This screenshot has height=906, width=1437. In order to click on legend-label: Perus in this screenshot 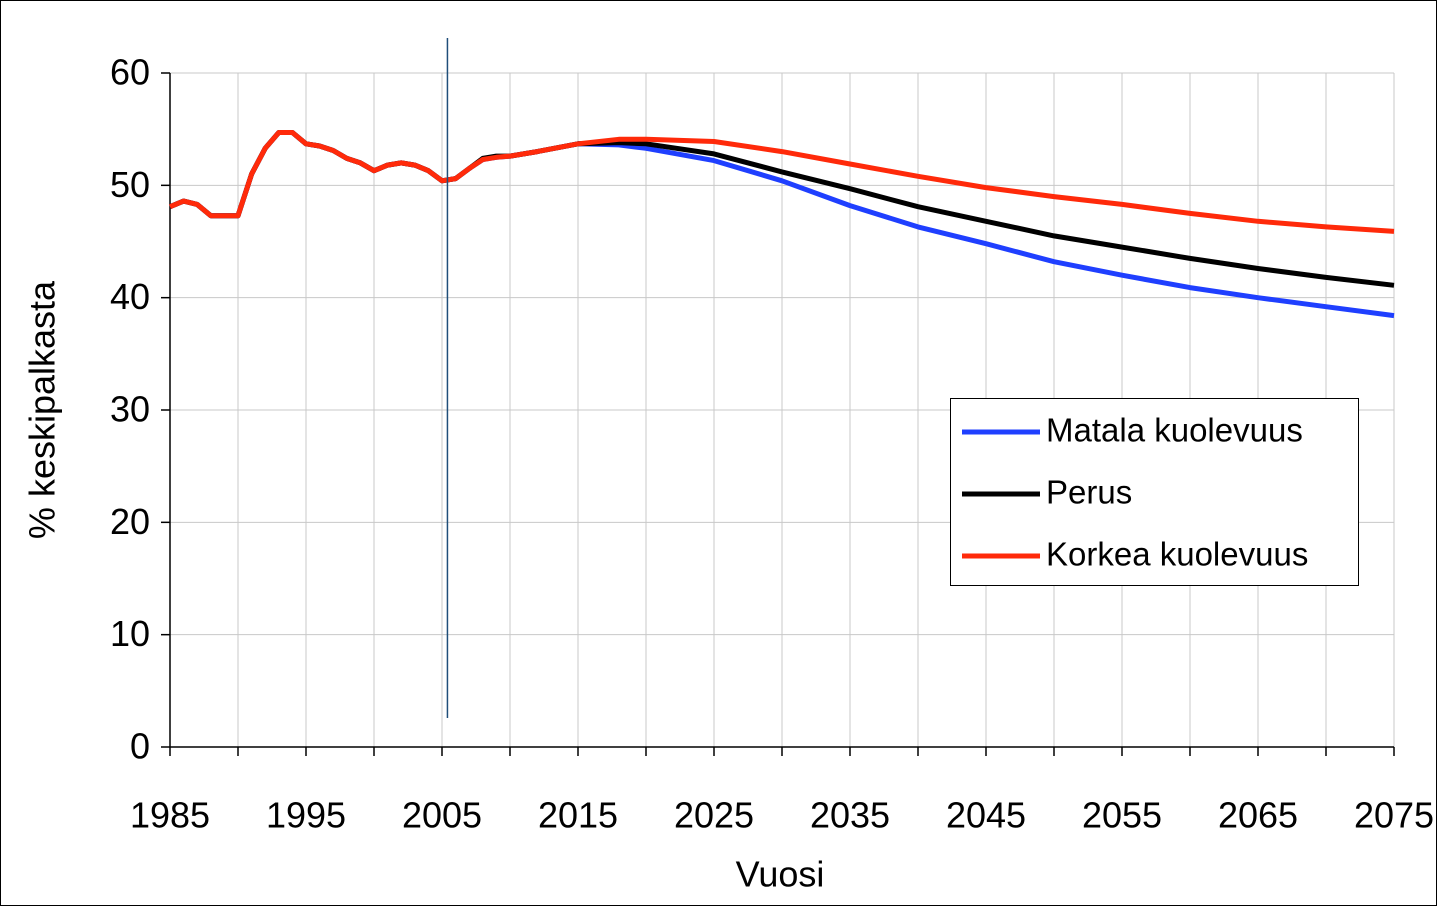, I will do `click(1089, 492)`.